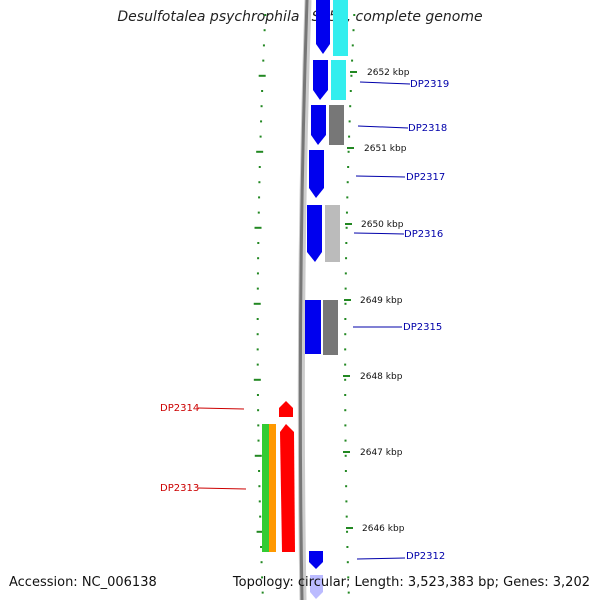 Image resolution: width=600 pixels, height=600 pixels. What do you see at coordinates (179, 488) in the screenshot?
I see `gene-label-dp2313: DP2313` at bounding box center [179, 488].